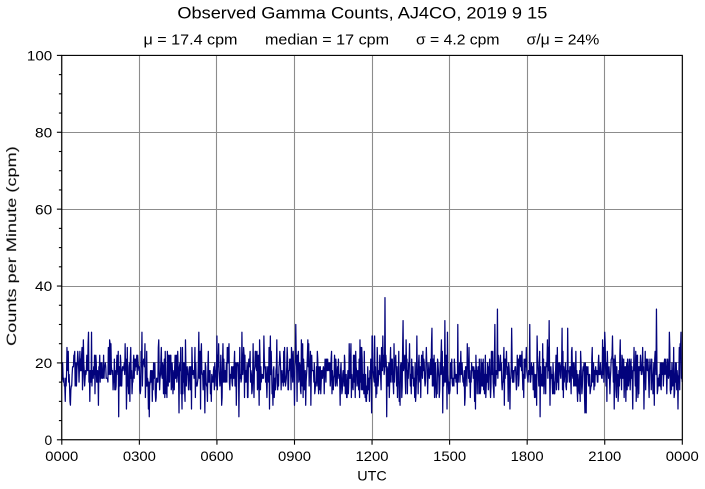 The height and width of the screenshot is (489, 705). Describe the element at coordinates (458, 40) in the screenshot. I see `svg-text: σ = 4.2 cpm` at that location.